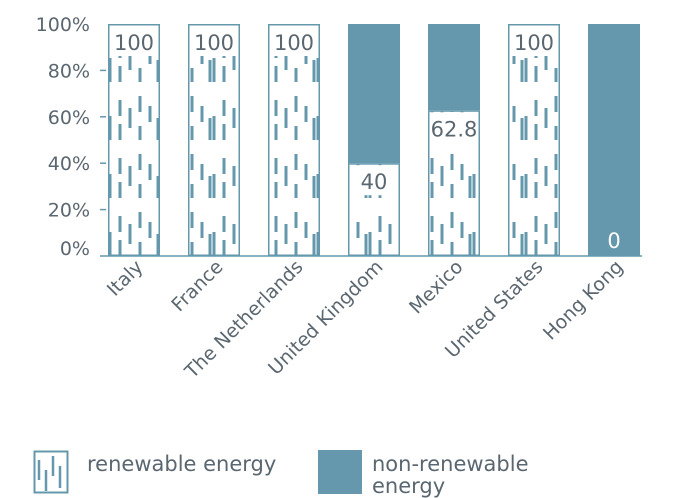 The height and width of the screenshot is (498, 678). What do you see at coordinates (436, 287) in the screenshot?
I see `x-tick-label: Mexico` at bounding box center [436, 287].